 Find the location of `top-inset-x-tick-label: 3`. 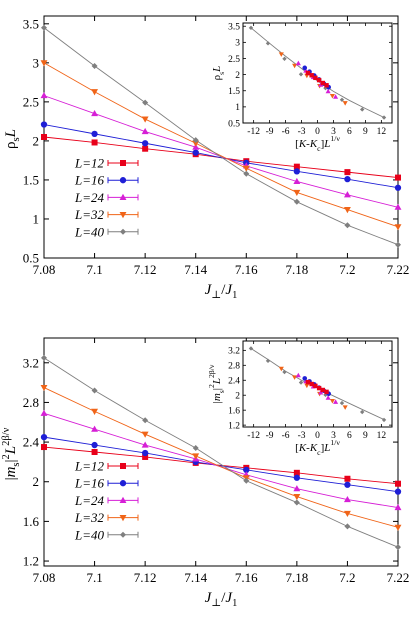

top-inset-x-tick-label: 3 is located at coordinates (333, 132).